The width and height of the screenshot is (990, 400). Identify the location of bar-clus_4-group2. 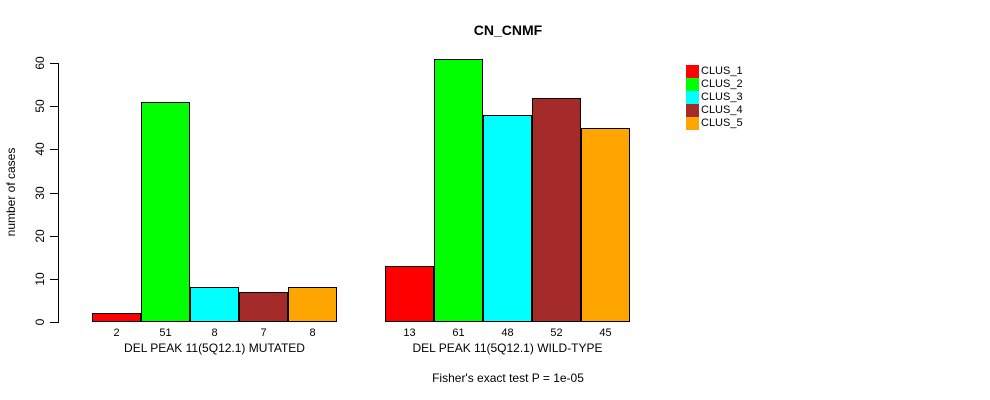
(556, 209).